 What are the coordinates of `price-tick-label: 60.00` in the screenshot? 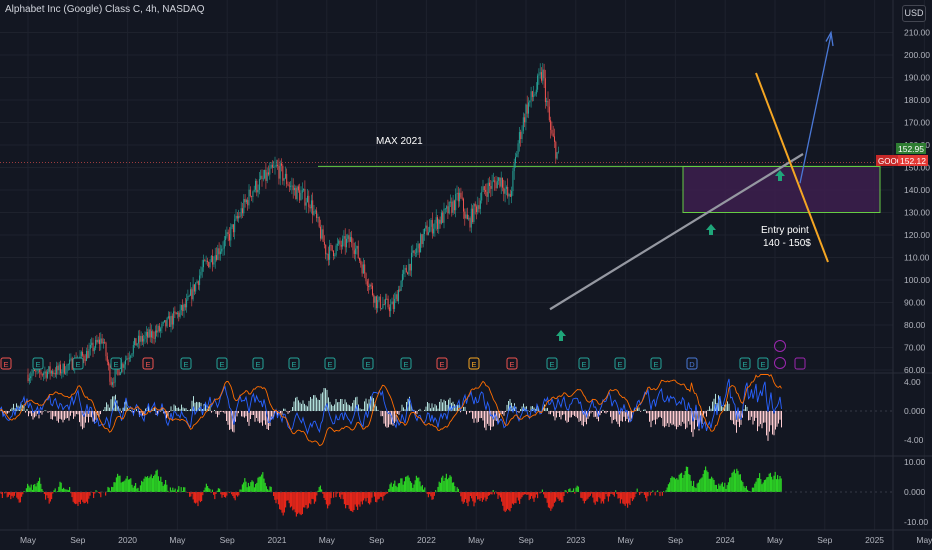 It's located at (915, 370).